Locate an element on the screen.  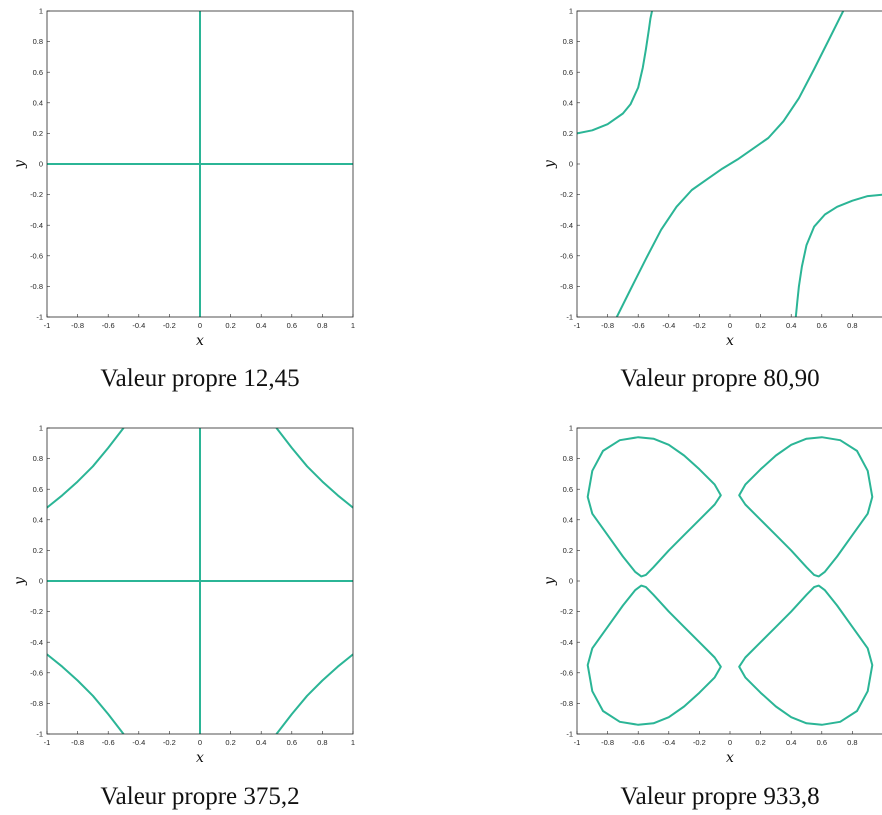
caption-top-left: Valeur propre 12,45 is located at coordinates (200, 378).